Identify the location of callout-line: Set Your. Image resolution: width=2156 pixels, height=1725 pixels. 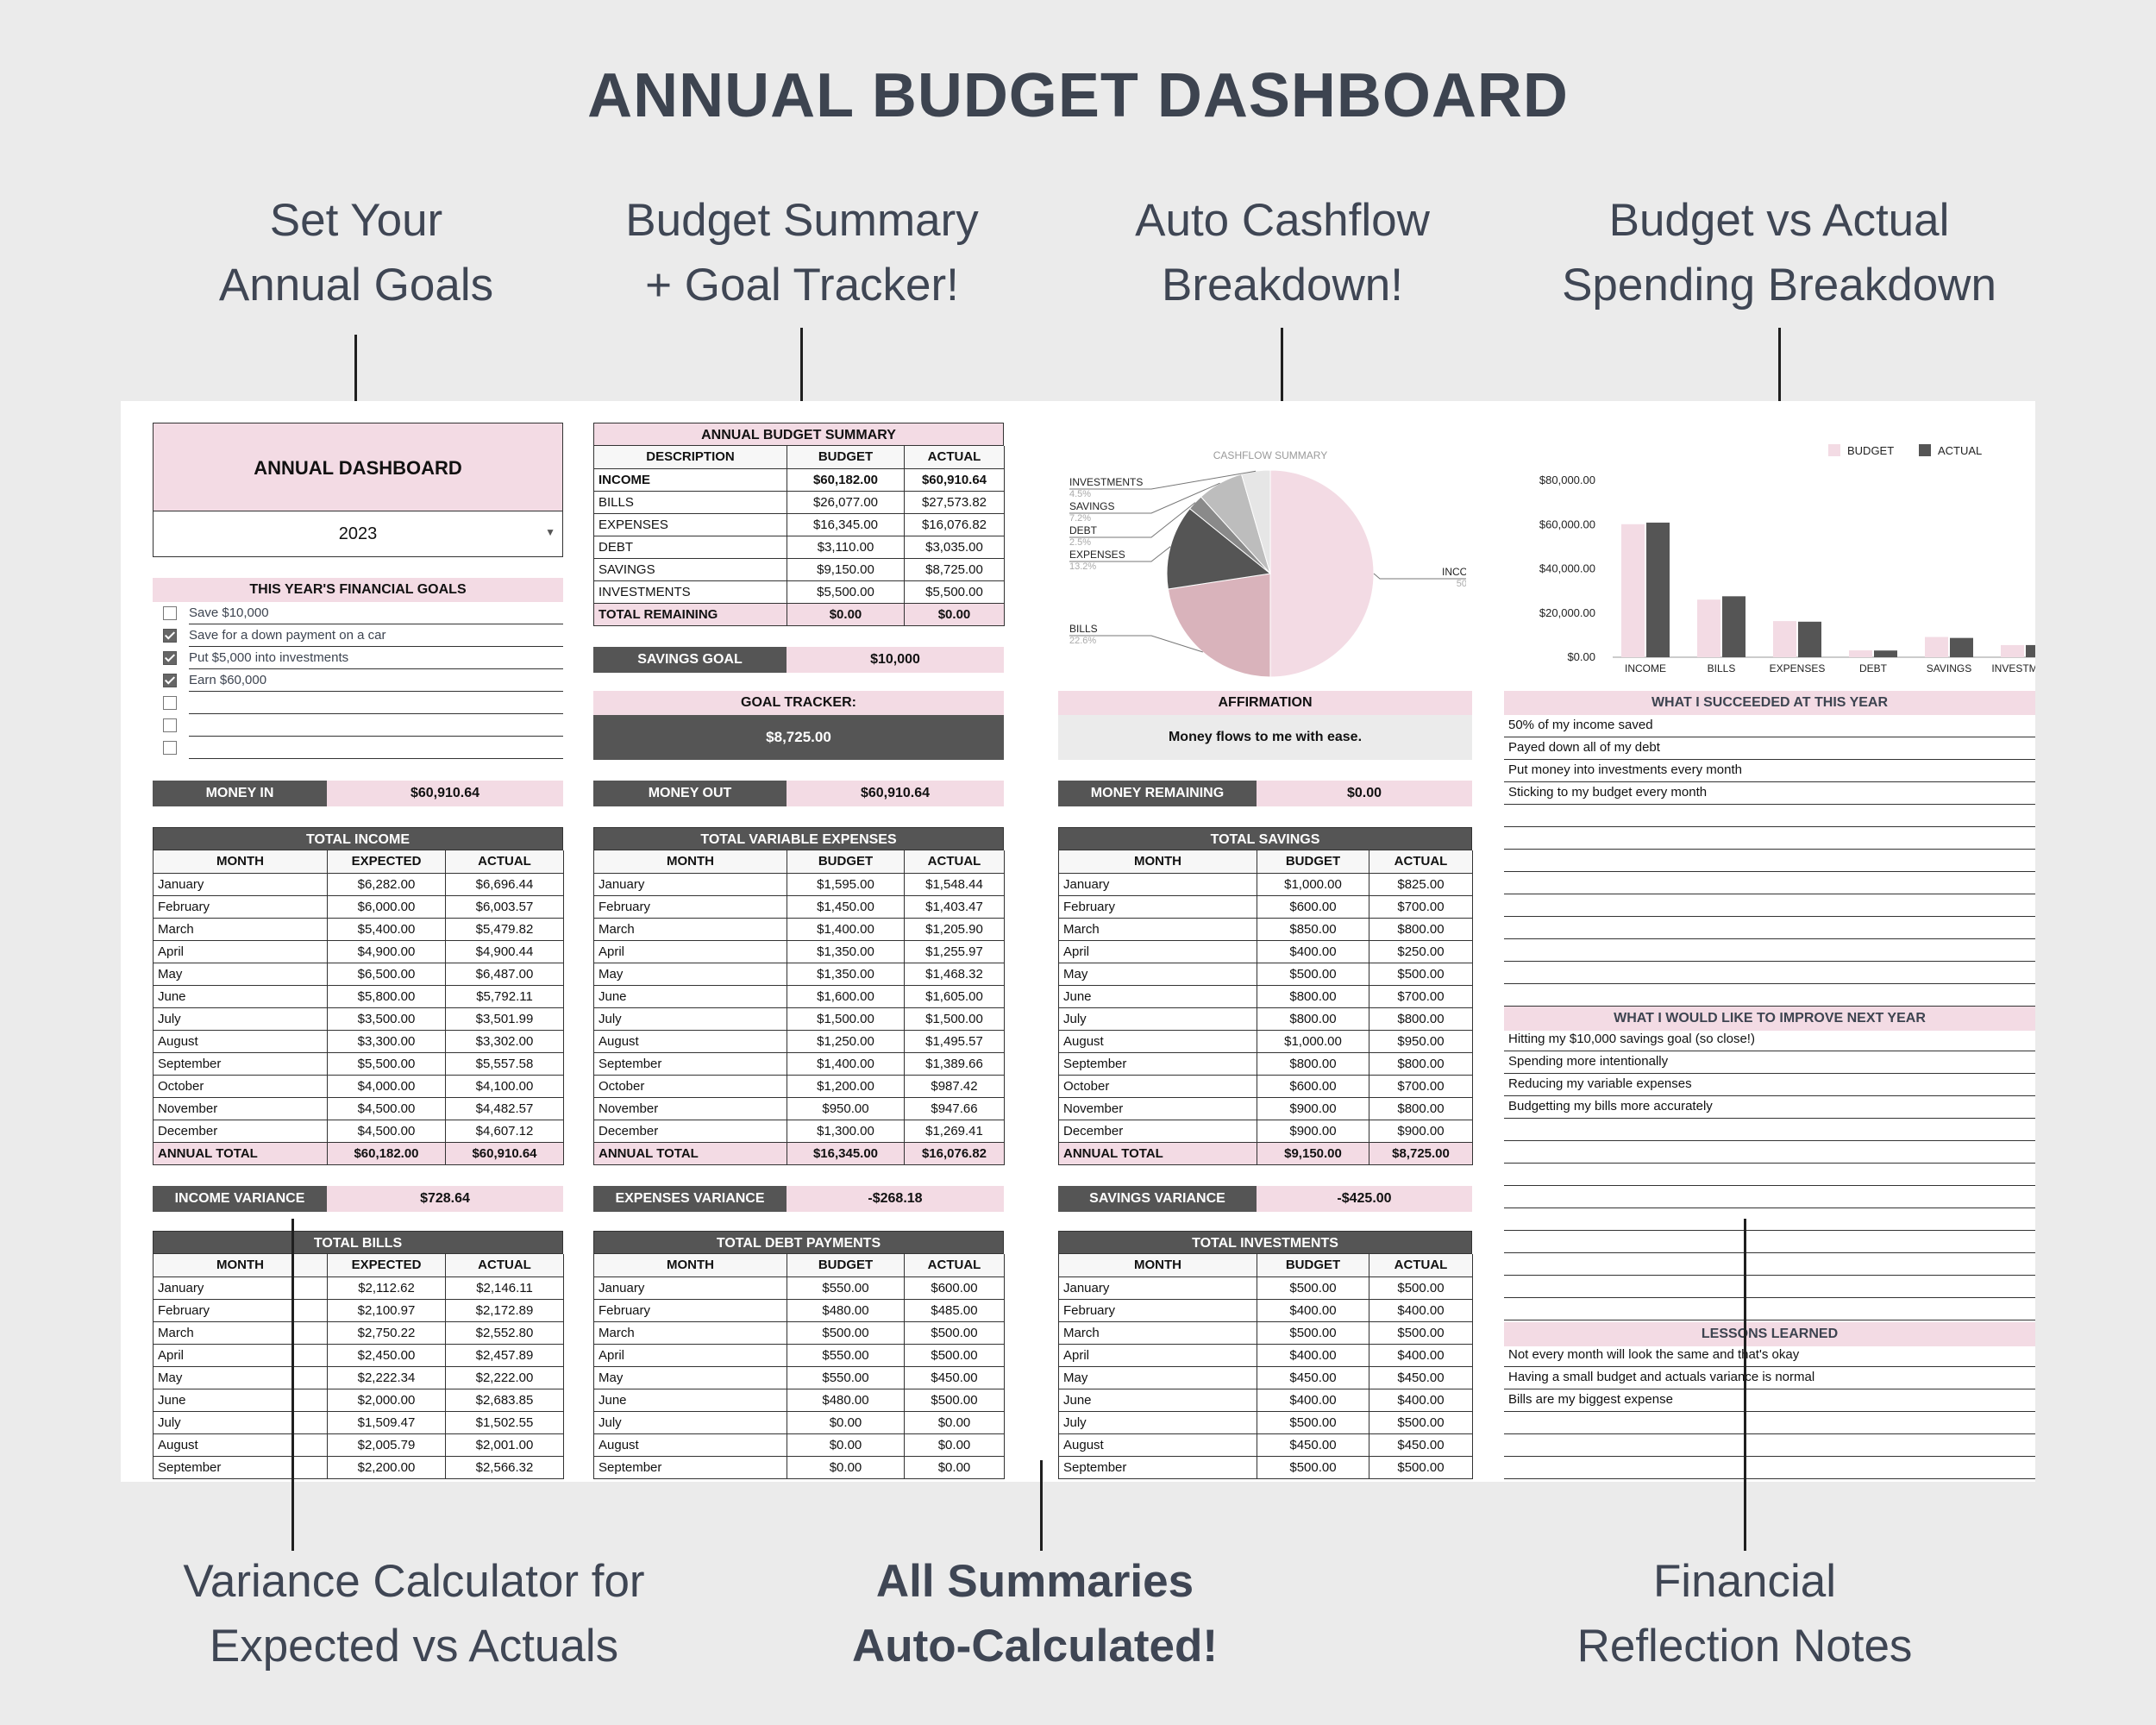
(356, 221).